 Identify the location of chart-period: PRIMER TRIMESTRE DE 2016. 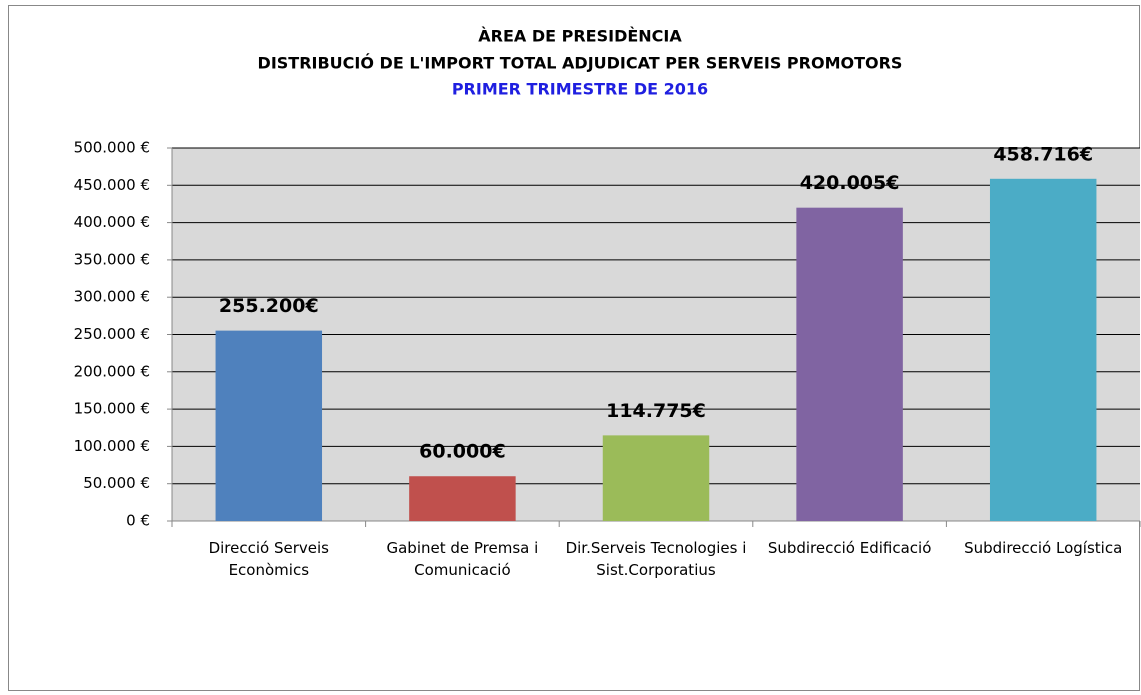
(580, 89).